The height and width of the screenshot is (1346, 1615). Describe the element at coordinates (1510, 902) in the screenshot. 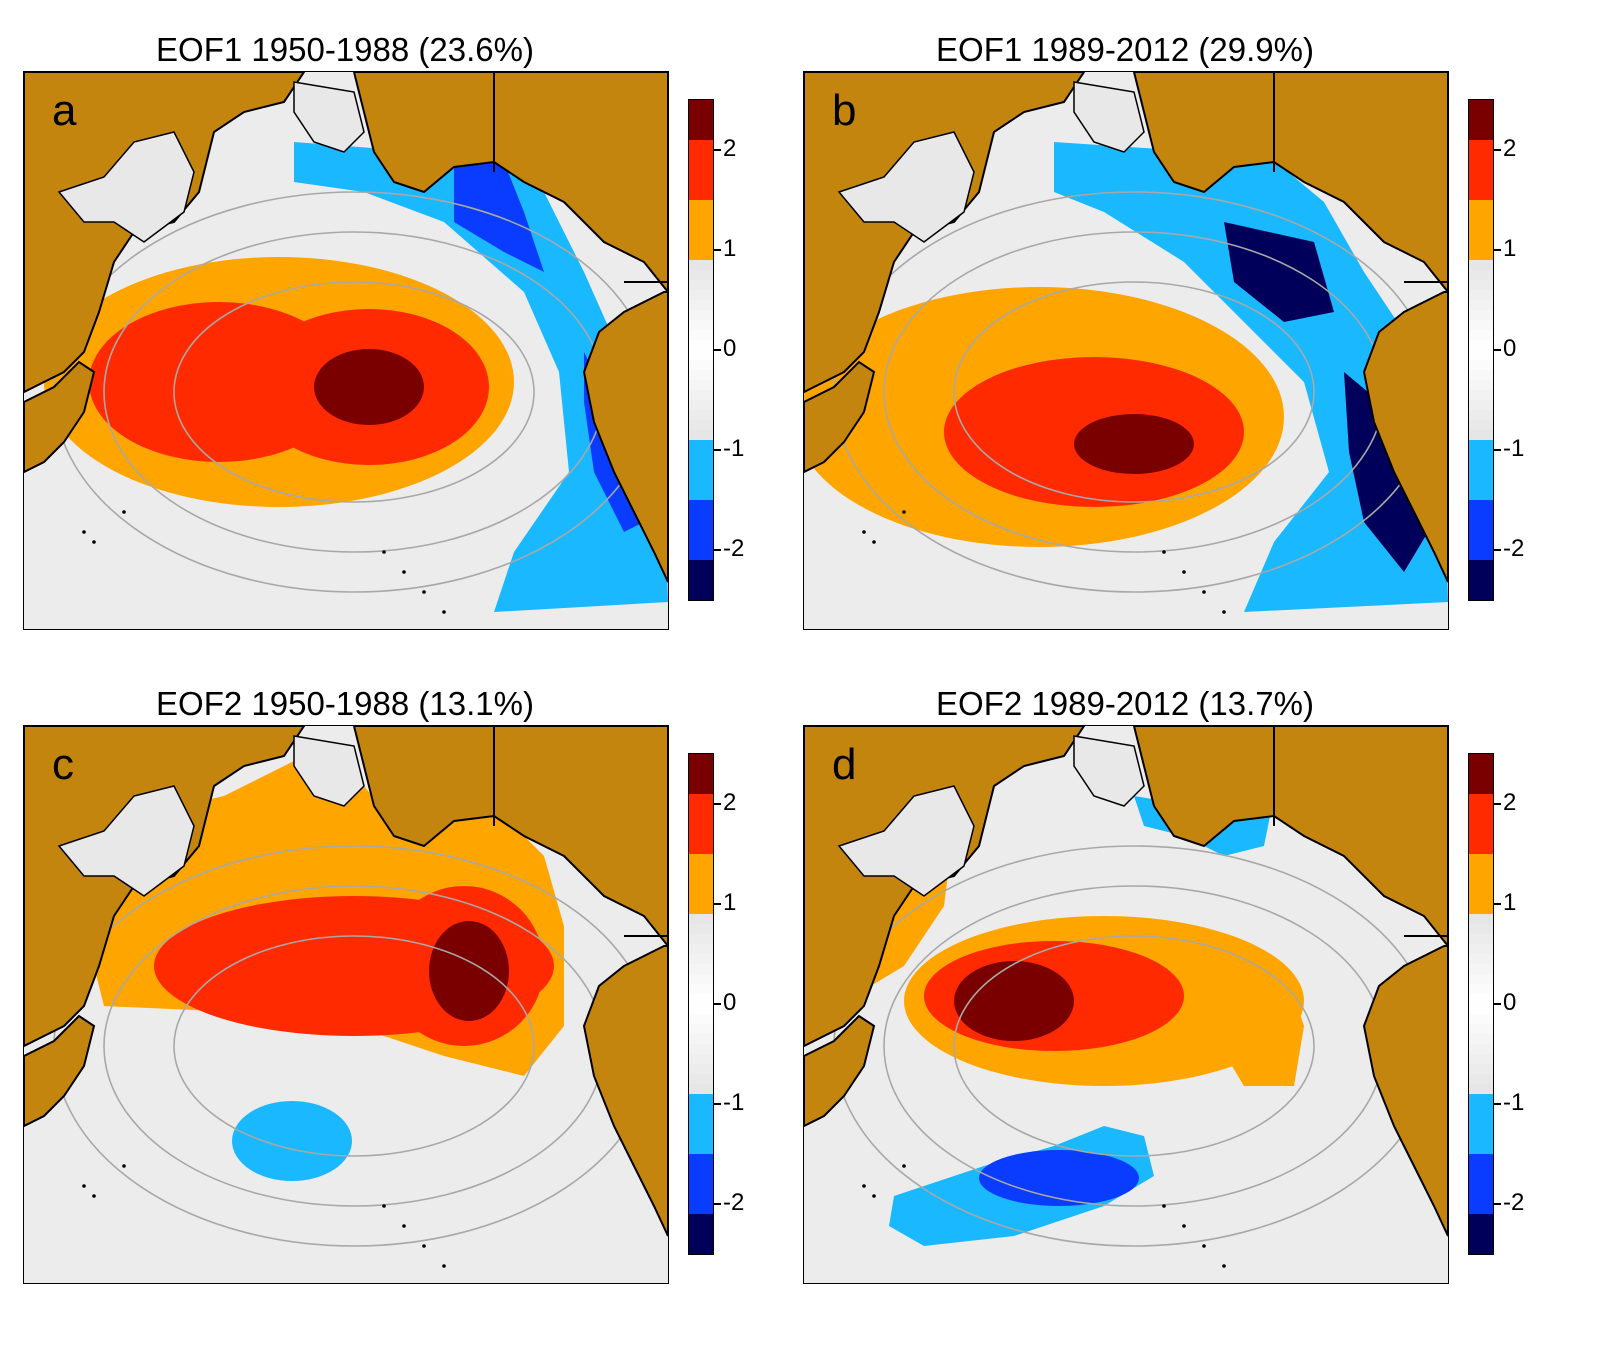

I see `colorbar-tick-label: 1` at that location.